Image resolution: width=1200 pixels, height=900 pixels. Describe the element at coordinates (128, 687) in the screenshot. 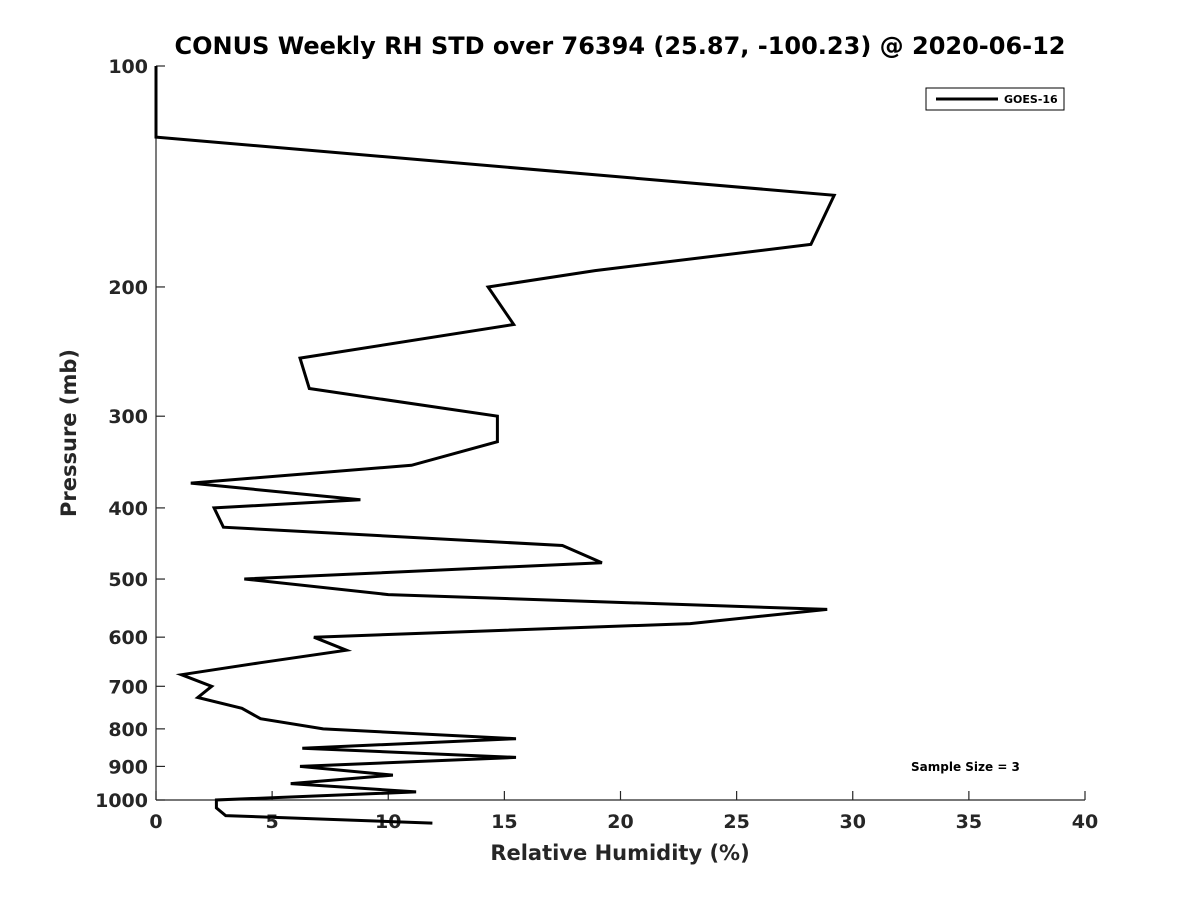

I see `y-tick-label: 700` at that location.